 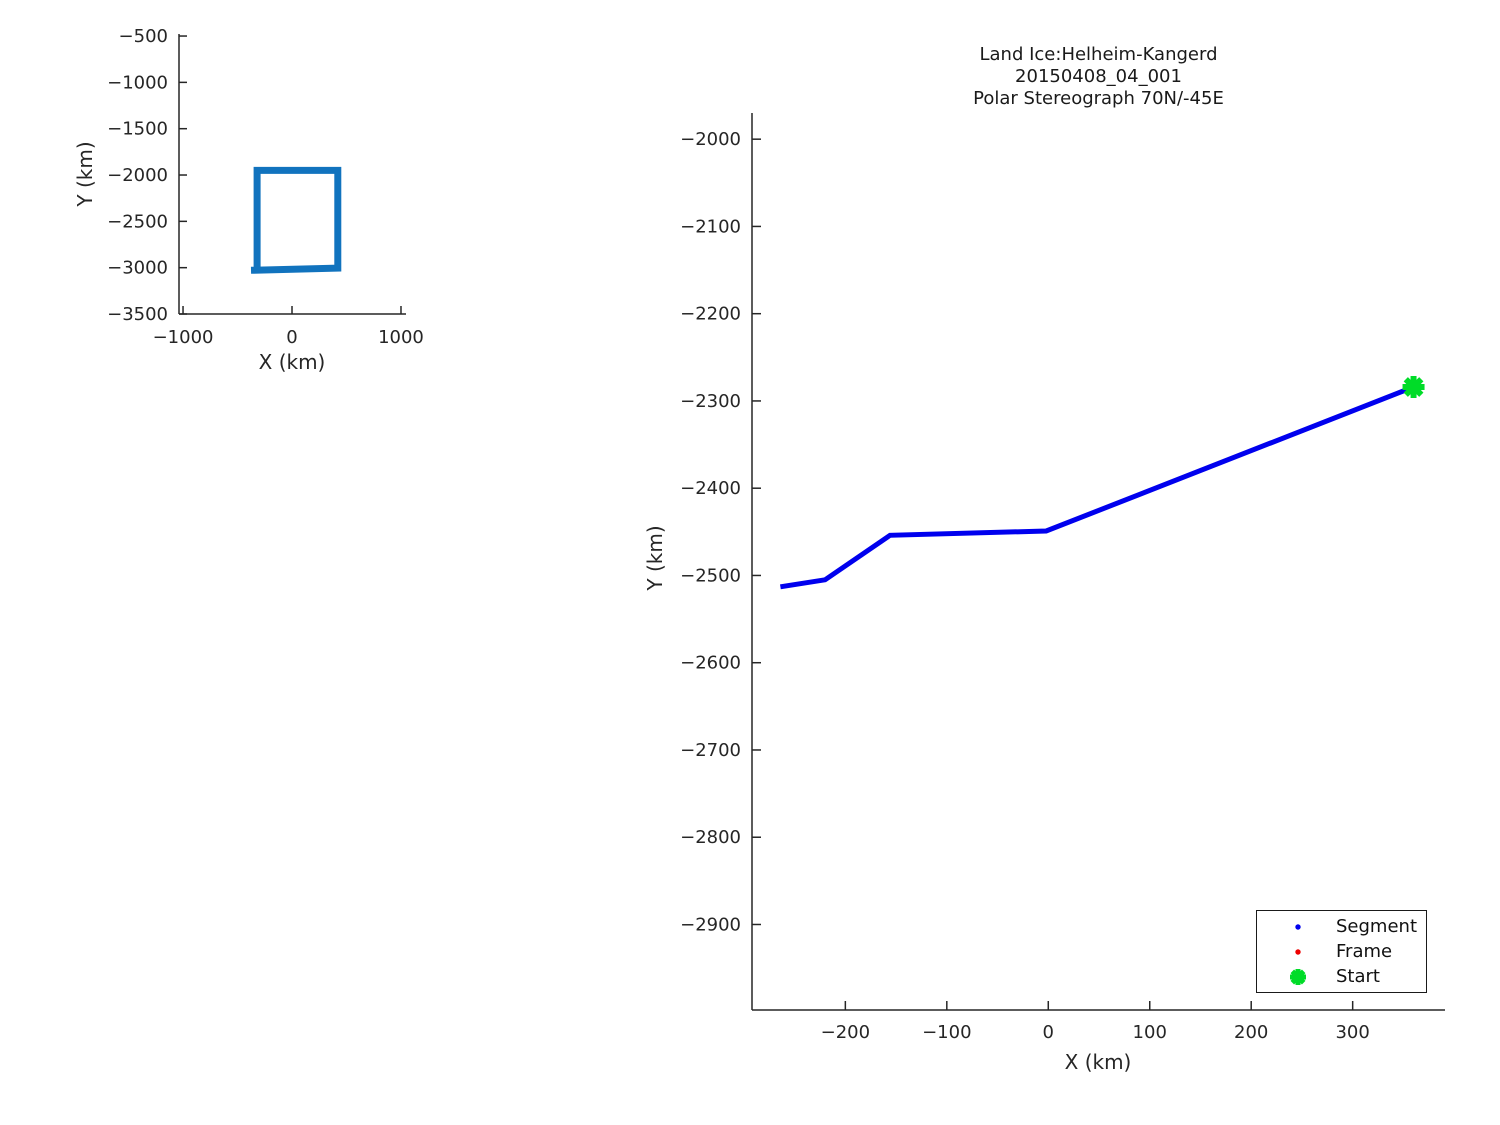 What do you see at coordinates (946, 1032) in the screenshot?
I see `x-tick-label: −100` at bounding box center [946, 1032].